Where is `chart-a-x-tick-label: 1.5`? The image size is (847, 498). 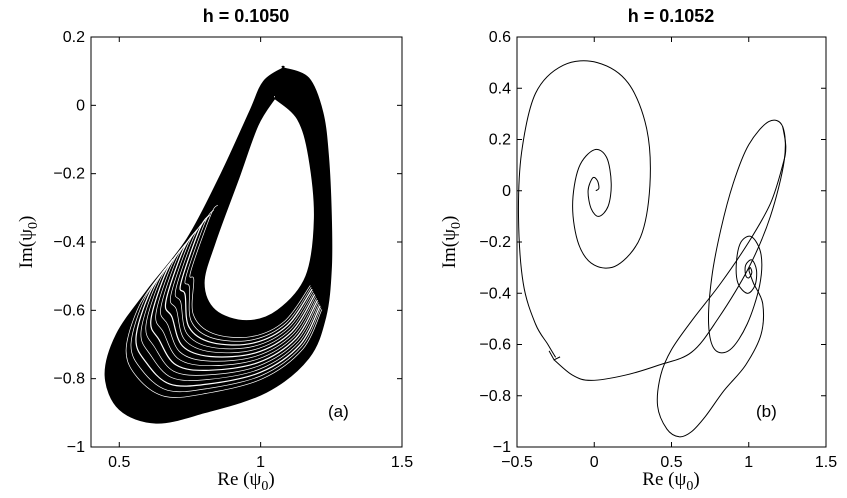
chart-a-x-tick-label: 1.5 is located at coordinates (402, 462).